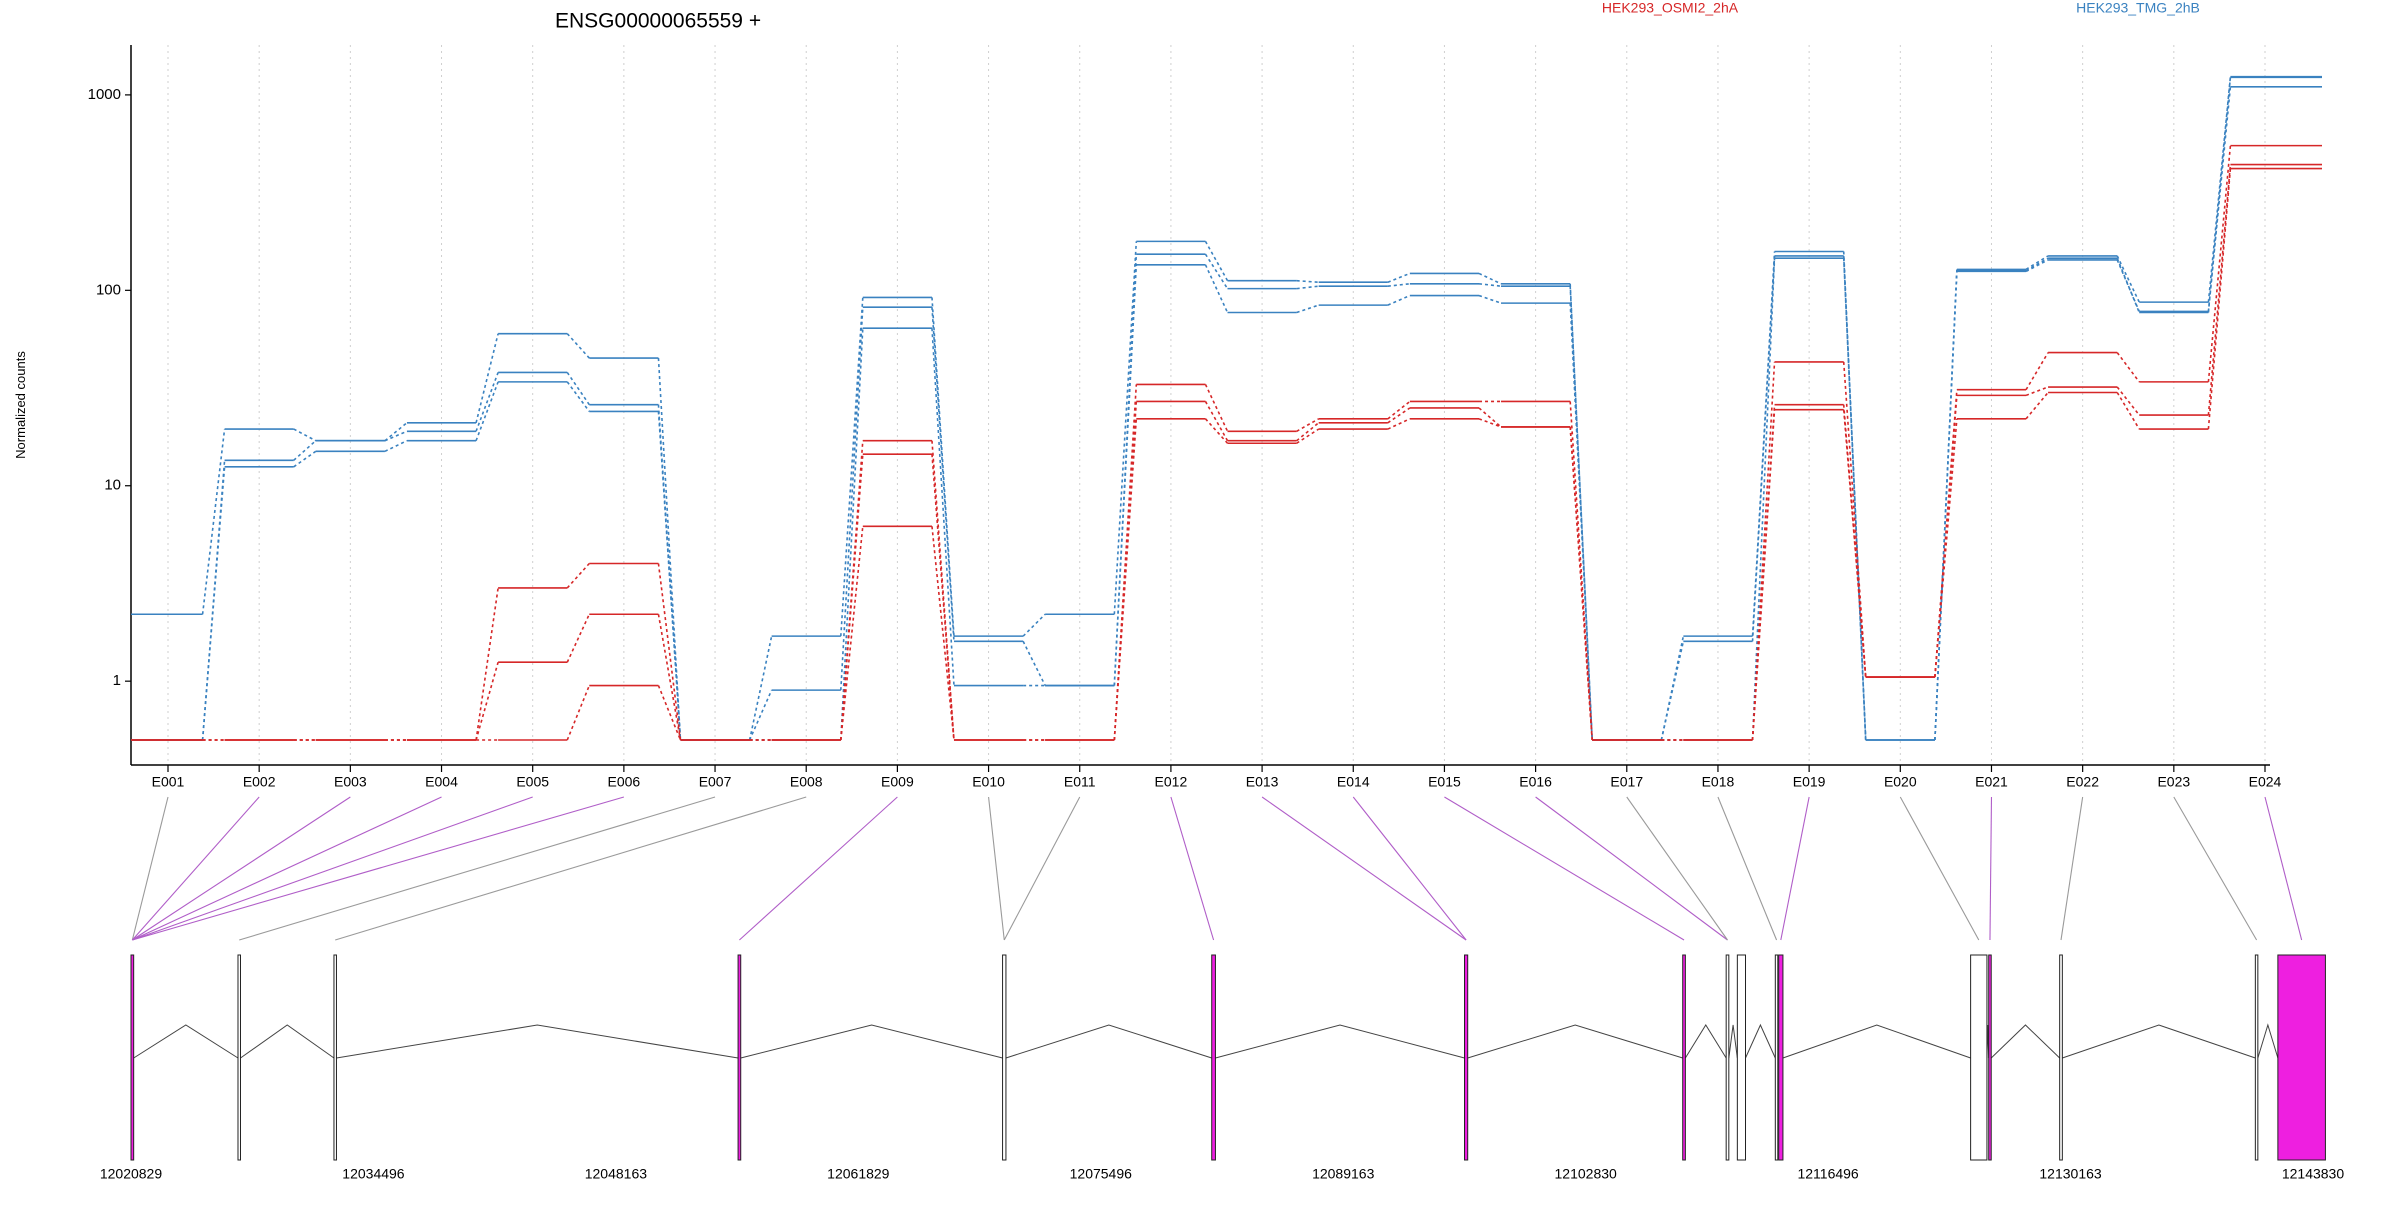 This screenshot has height=1205, width=2400. Describe the element at coordinates (532, 782) in the screenshot. I see `x-tick-label: E005` at that location.